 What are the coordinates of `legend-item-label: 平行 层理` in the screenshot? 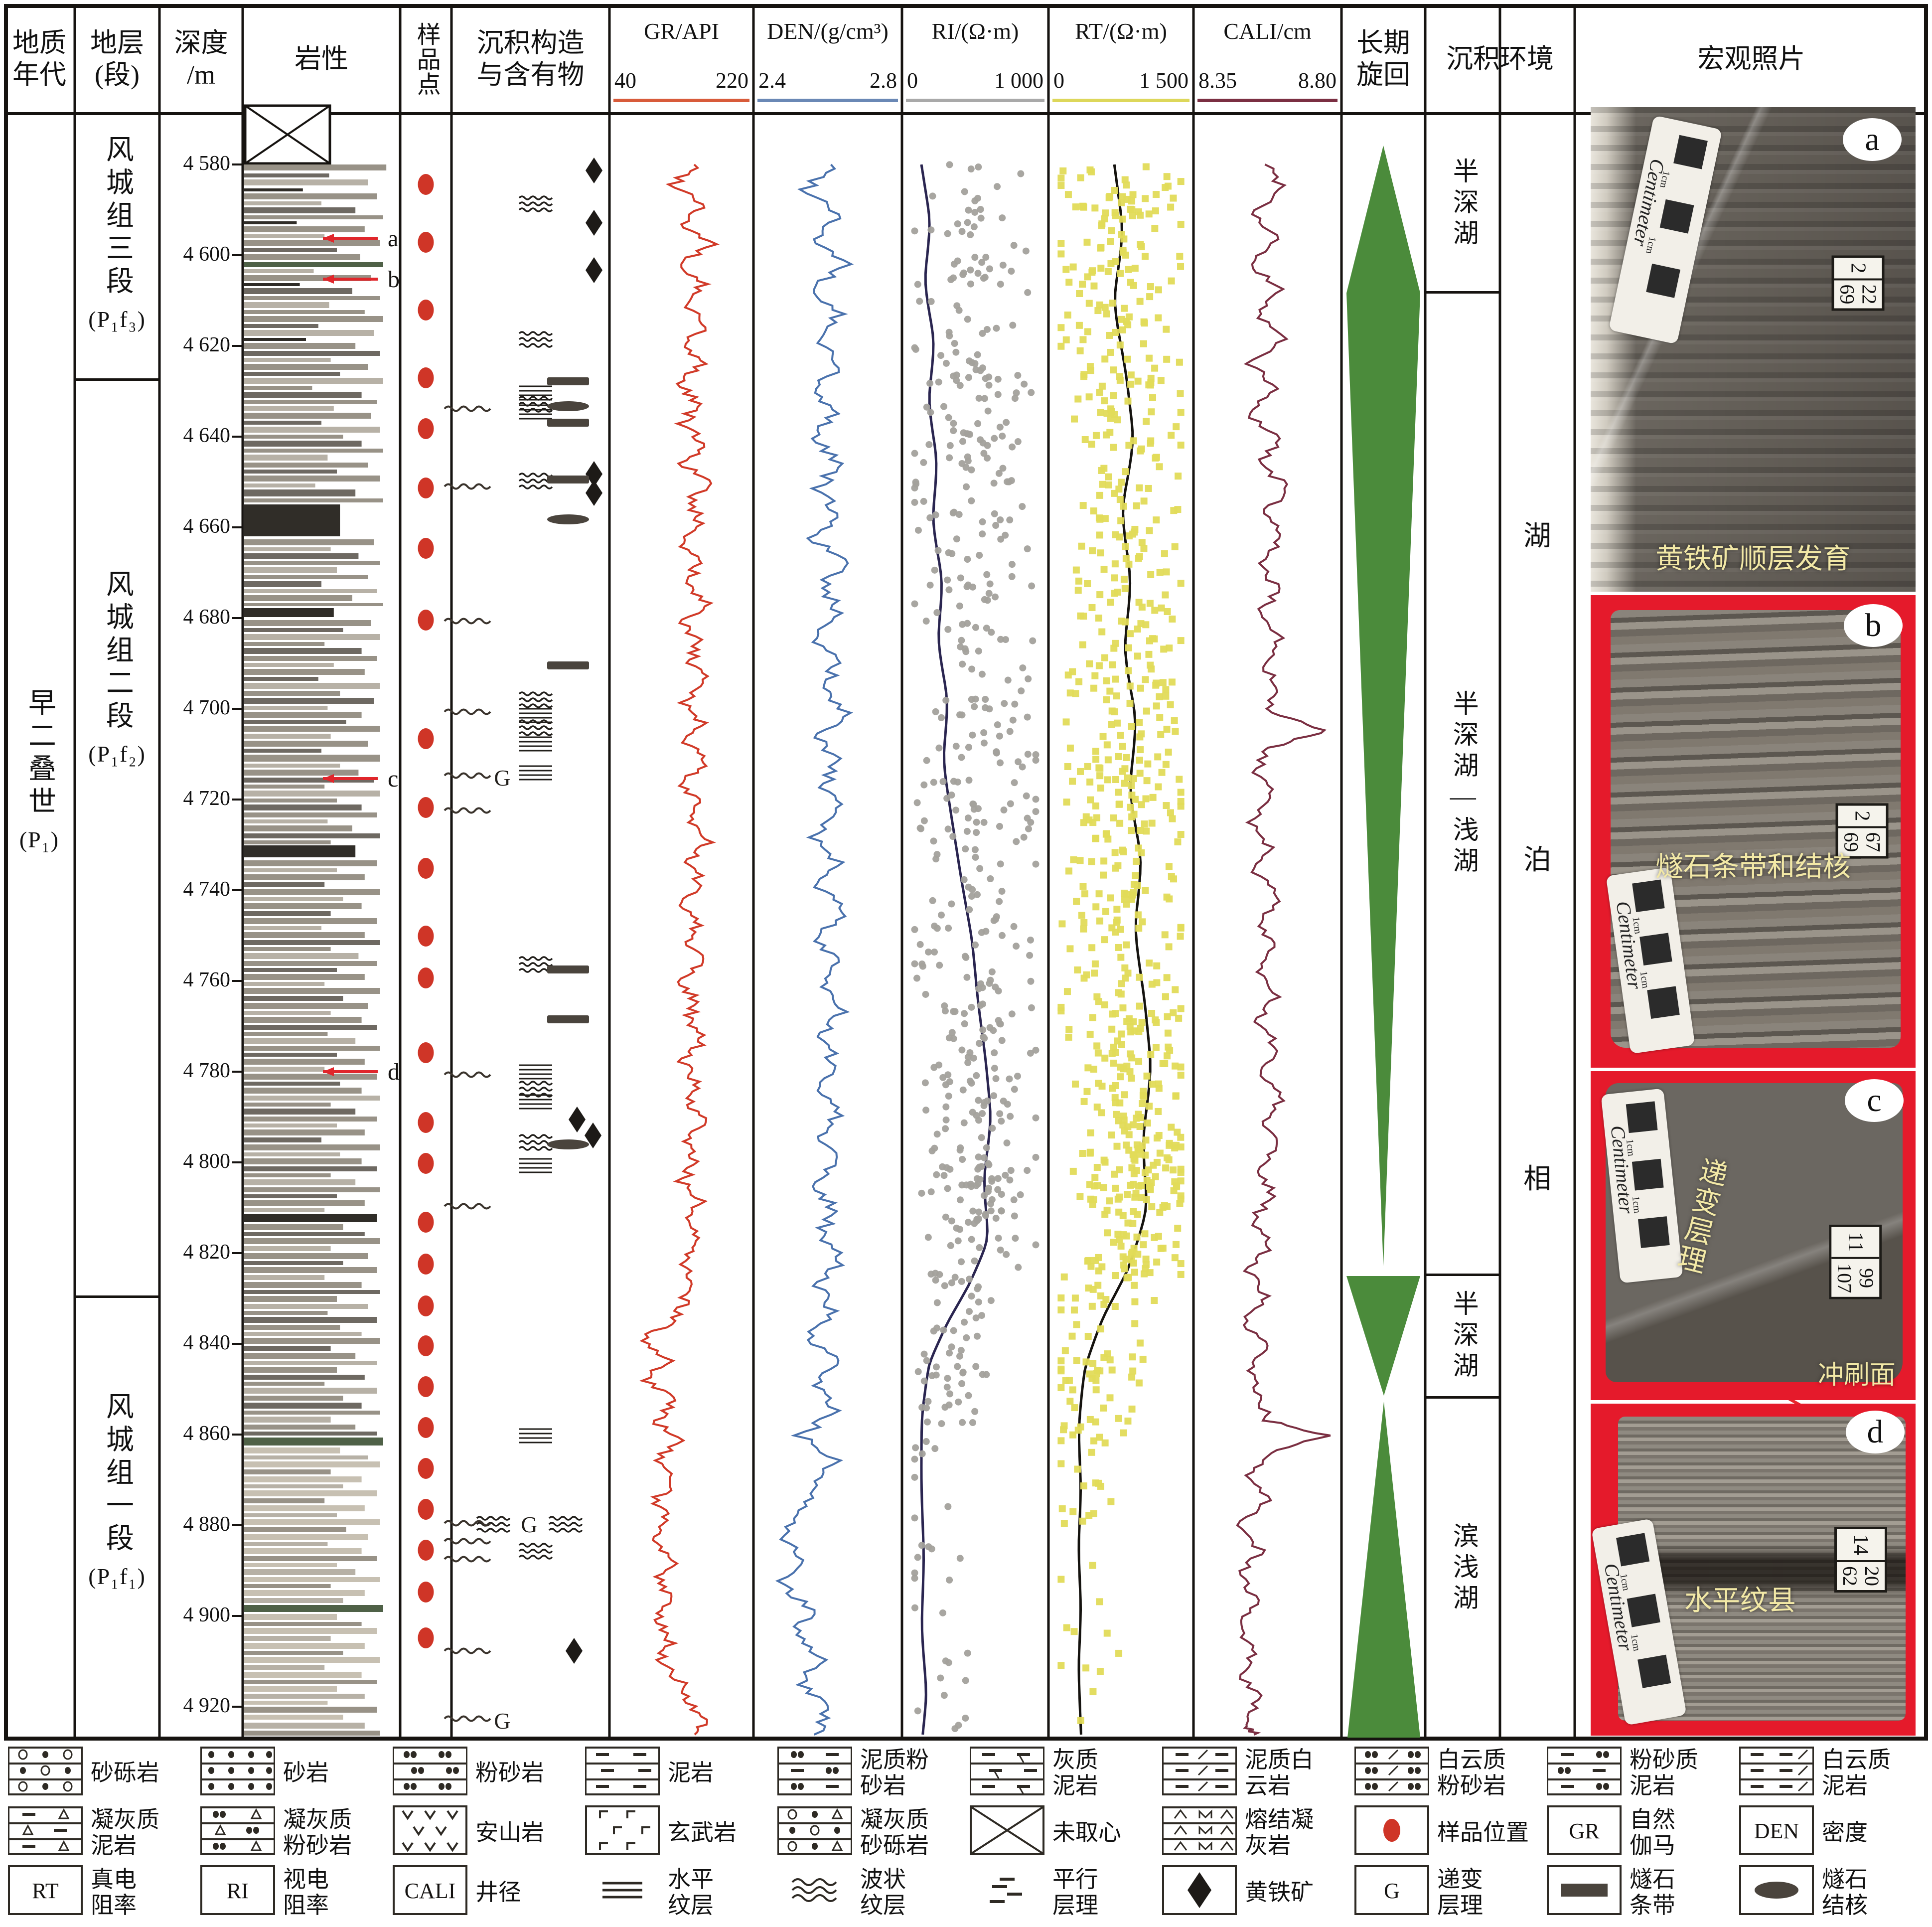 It's located at (1075, 1893).